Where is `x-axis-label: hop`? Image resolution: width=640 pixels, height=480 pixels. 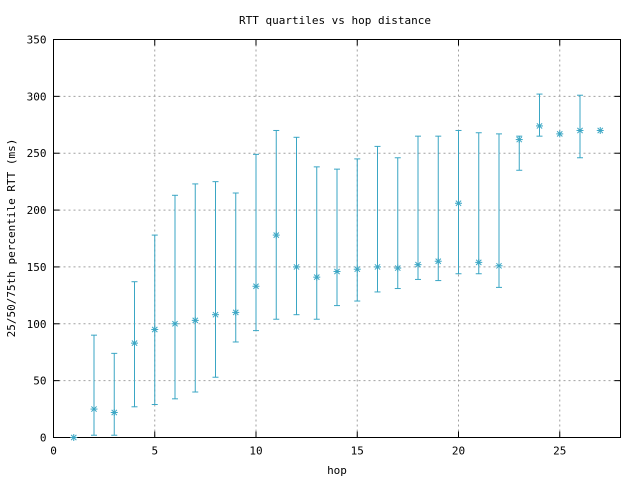 x-axis-label: hop is located at coordinates (337, 470).